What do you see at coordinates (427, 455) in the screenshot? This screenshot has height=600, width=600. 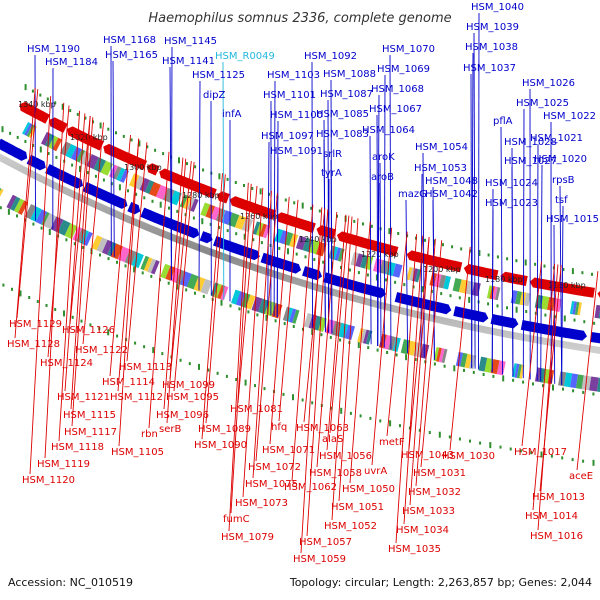 I see `gene-label: HSM_1043` at bounding box center [427, 455].